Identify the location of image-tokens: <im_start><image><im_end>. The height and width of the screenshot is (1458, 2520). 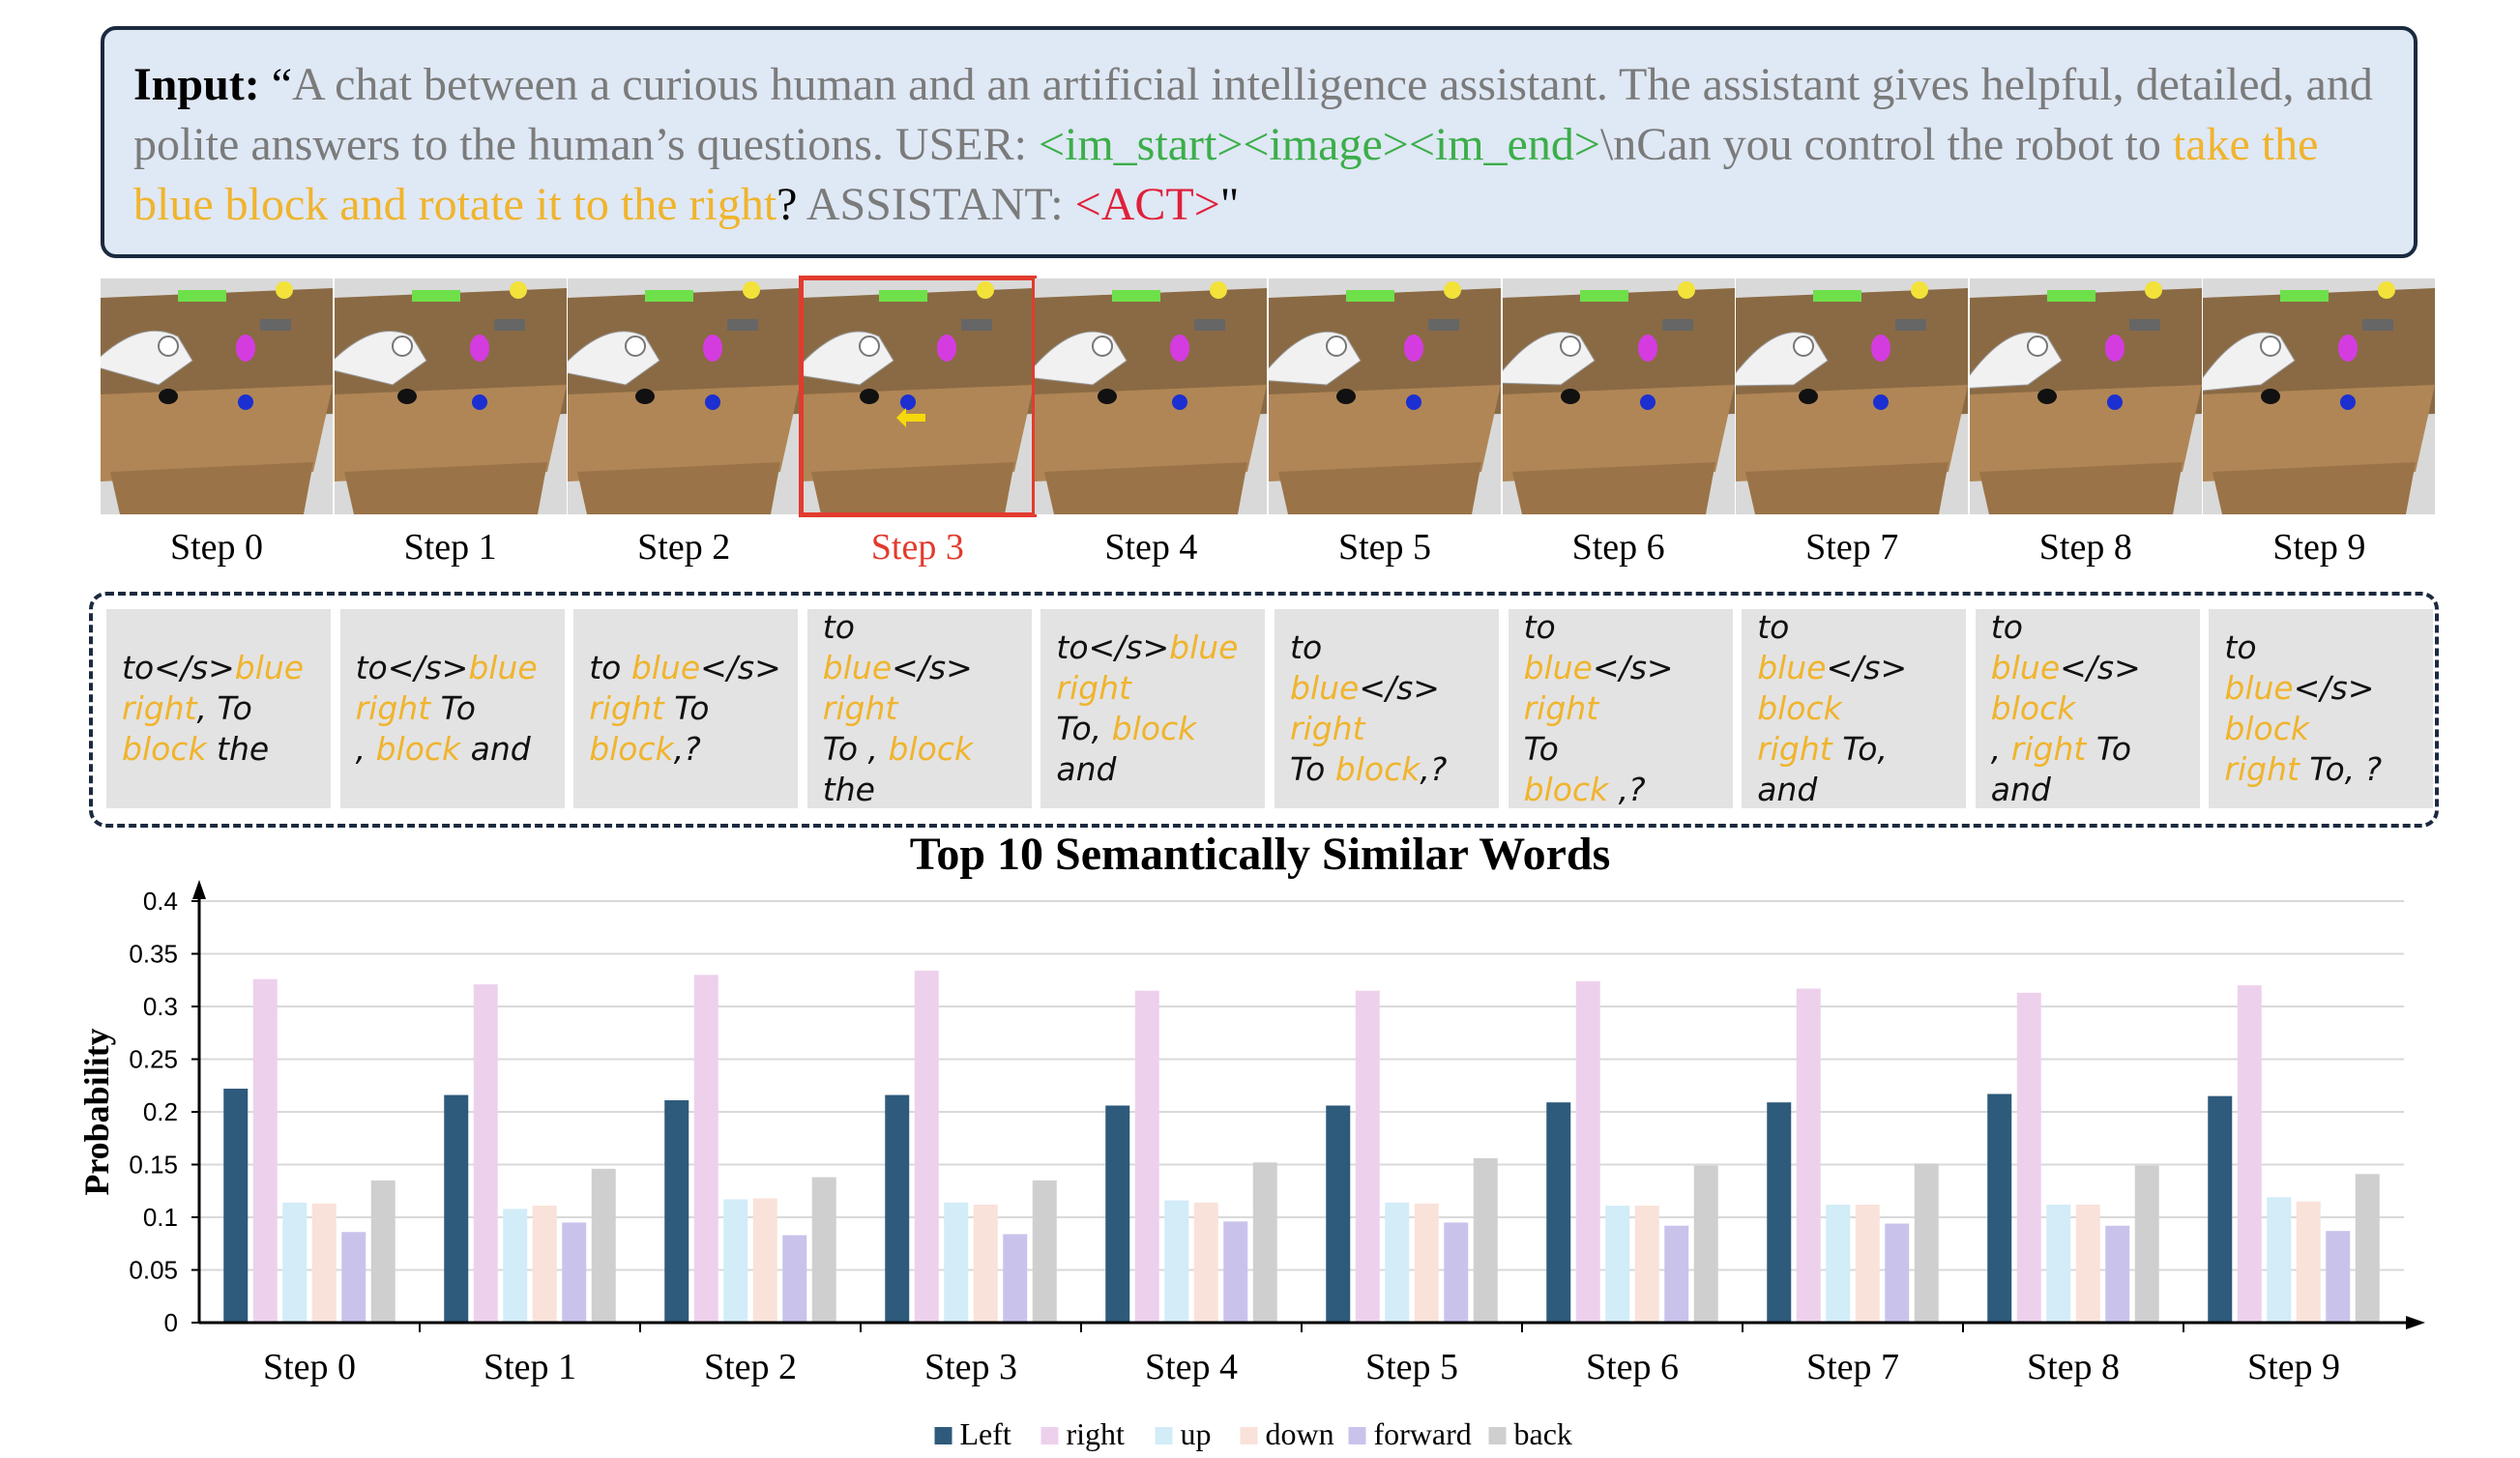
(1319, 144).